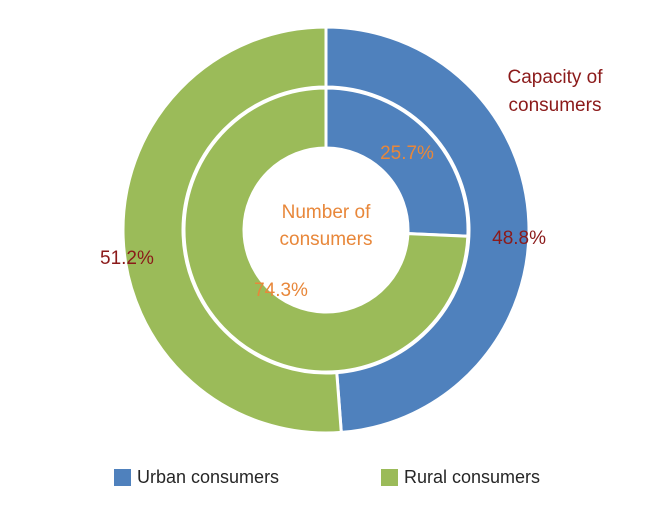  What do you see at coordinates (127, 258) in the screenshot?
I see `outer-label-rural-consumers: 51.2%` at bounding box center [127, 258].